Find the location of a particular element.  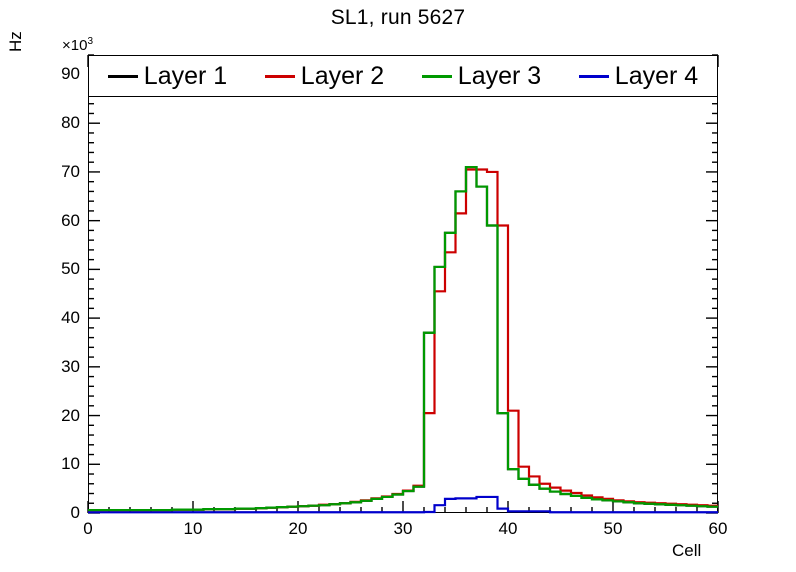

x-axis-title: Cell is located at coordinates (687, 550).